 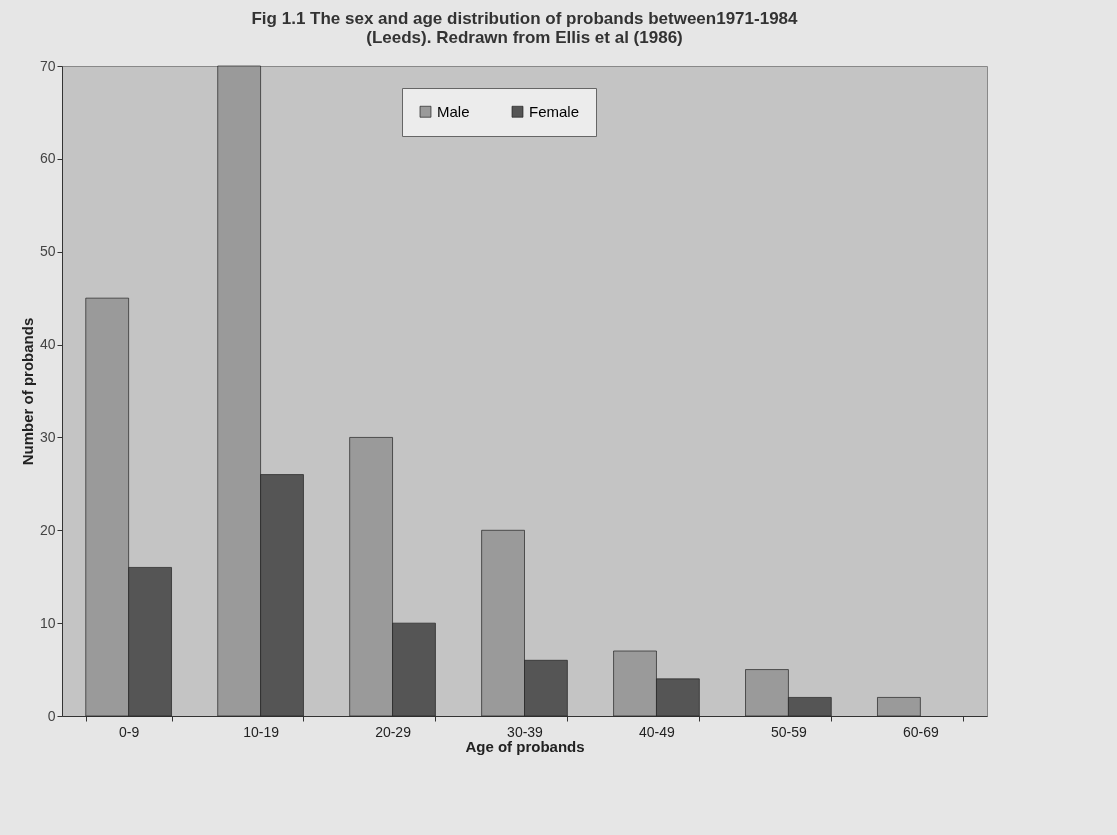 What do you see at coordinates (393, 731) in the screenshot?
I see `x-tick-label: 20-29` at bounding box center [393, 731].